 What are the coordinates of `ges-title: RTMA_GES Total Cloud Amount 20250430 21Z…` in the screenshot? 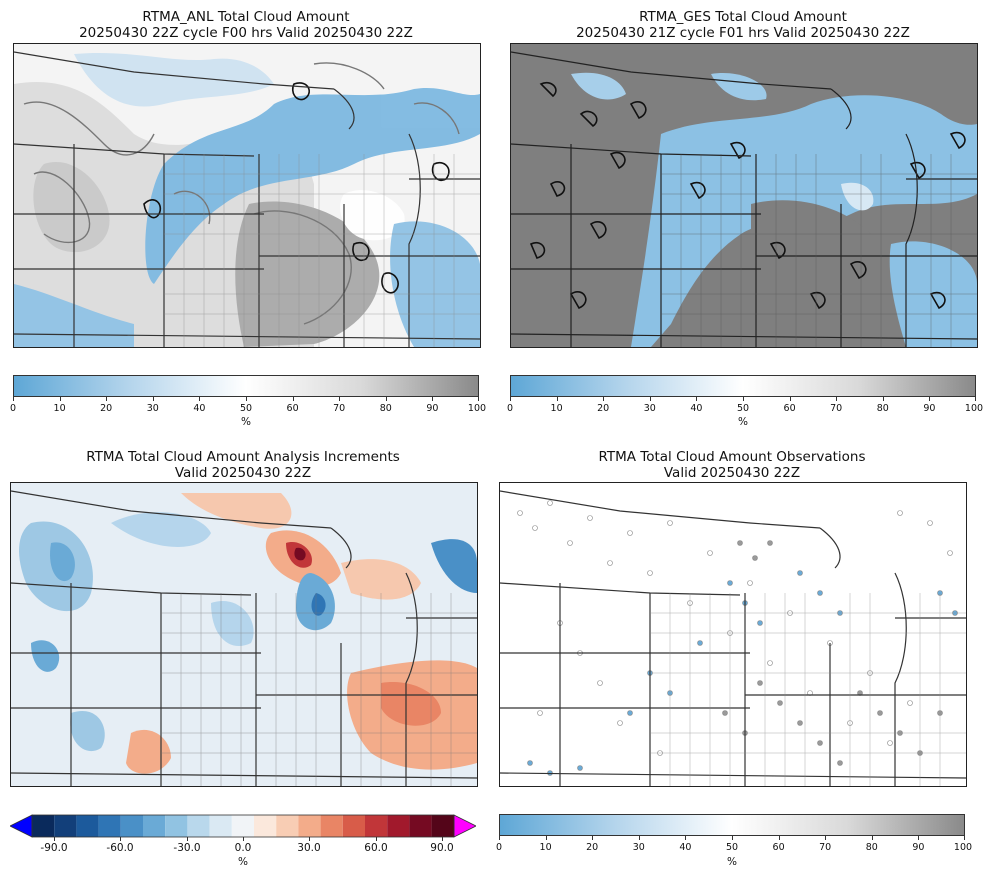 It's located at (743, 25).